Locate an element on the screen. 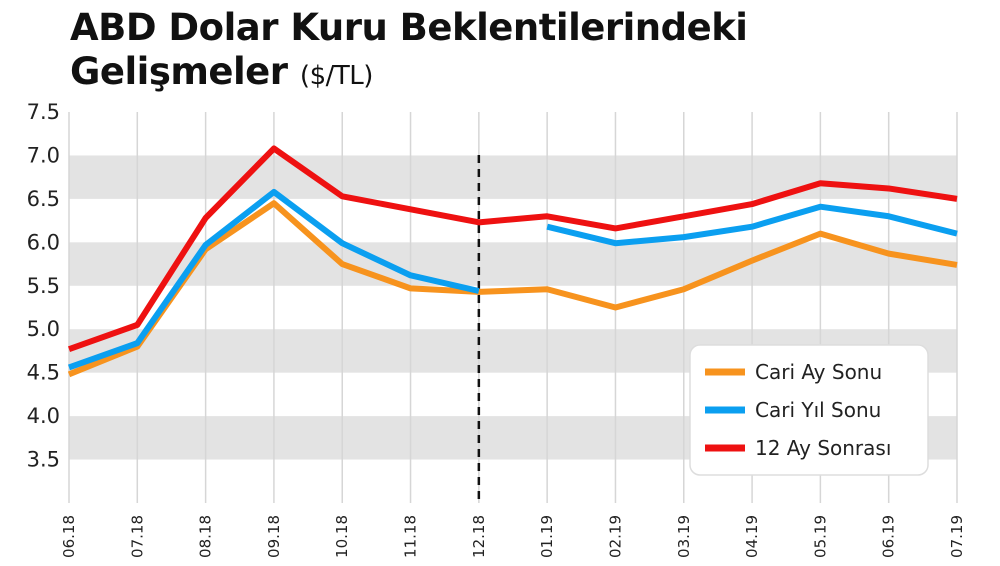 This screenshot has height=566, width=1000. x-tick-label: 03.19 is located at coordinates (684, 536).